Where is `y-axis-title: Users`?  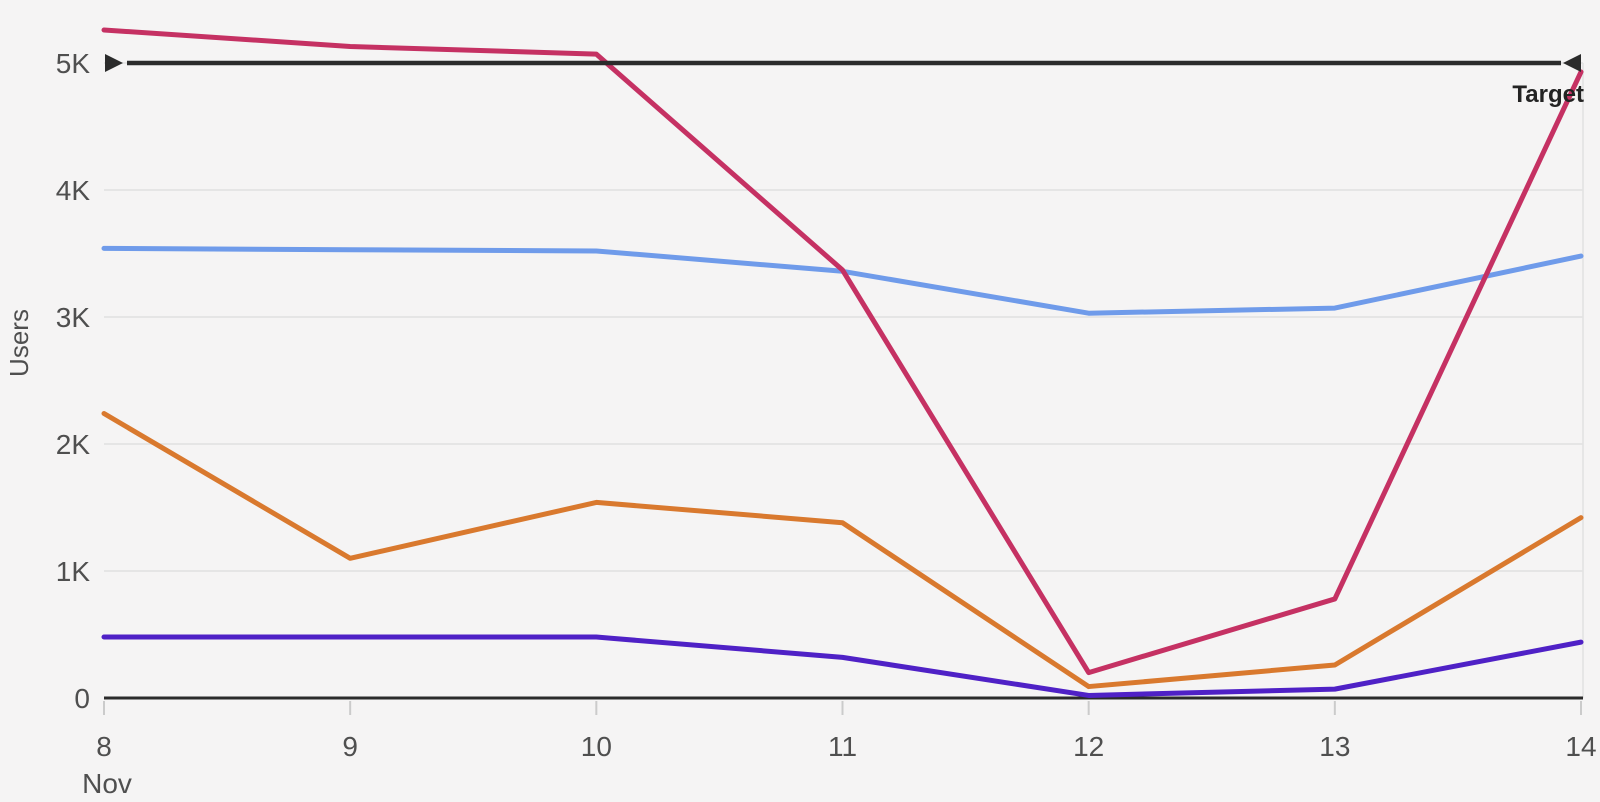
y-axis-title: Users is located at coordinates (19, 343).